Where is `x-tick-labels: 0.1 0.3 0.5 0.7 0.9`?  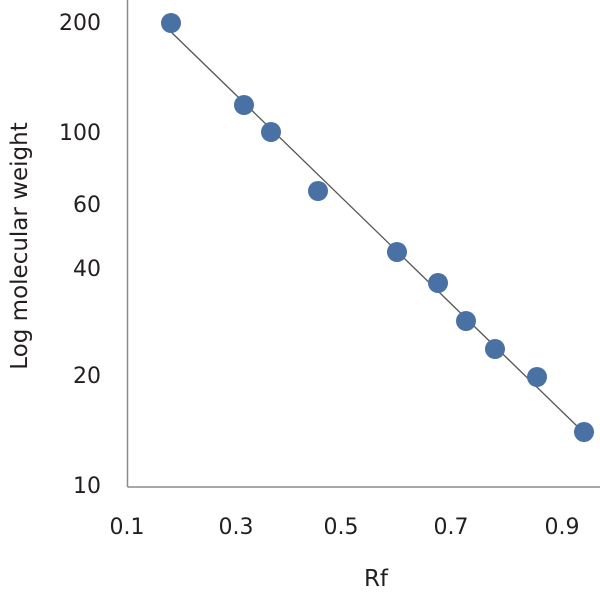 x-tick-labels: 0.1 0.3 0.5 0.7 0.9 is located at coordinates (345, 527).